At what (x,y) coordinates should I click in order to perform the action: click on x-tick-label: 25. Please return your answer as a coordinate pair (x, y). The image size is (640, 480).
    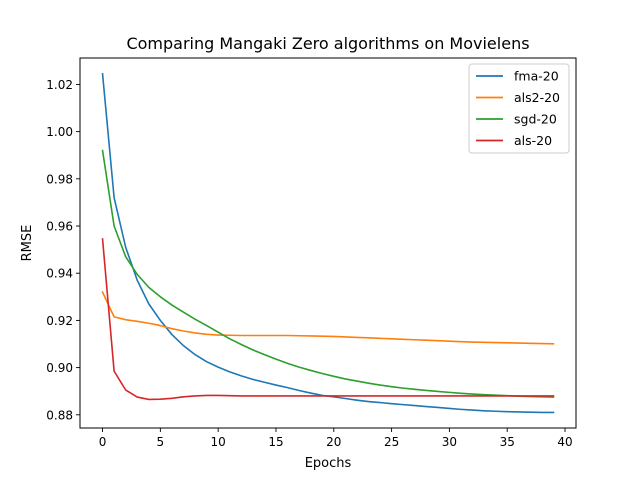
    Looking at the image, I should click on (391, 442).